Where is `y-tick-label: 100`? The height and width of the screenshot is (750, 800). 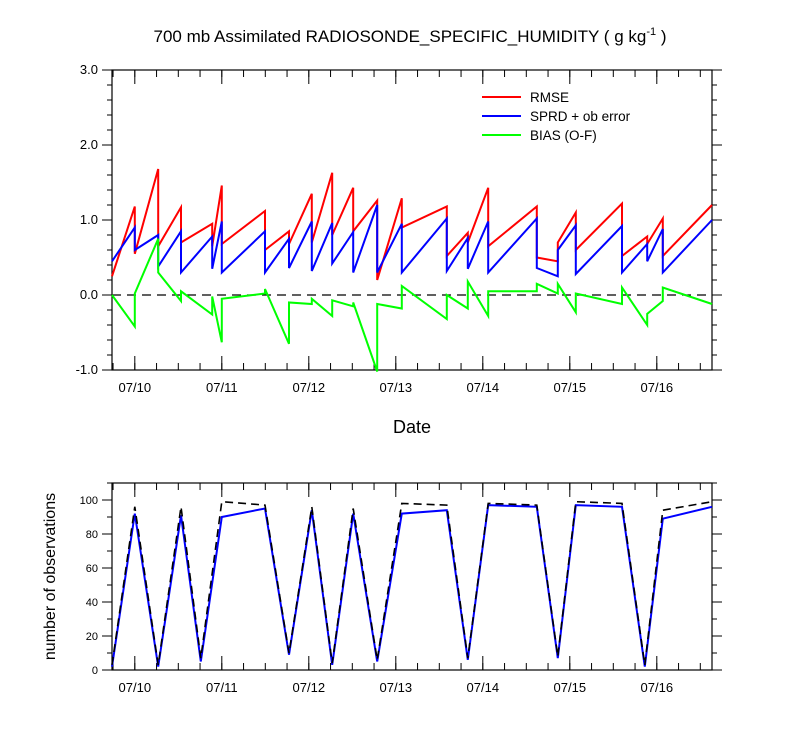
y-tick-label: 100 is located at coordinates (89, 501).